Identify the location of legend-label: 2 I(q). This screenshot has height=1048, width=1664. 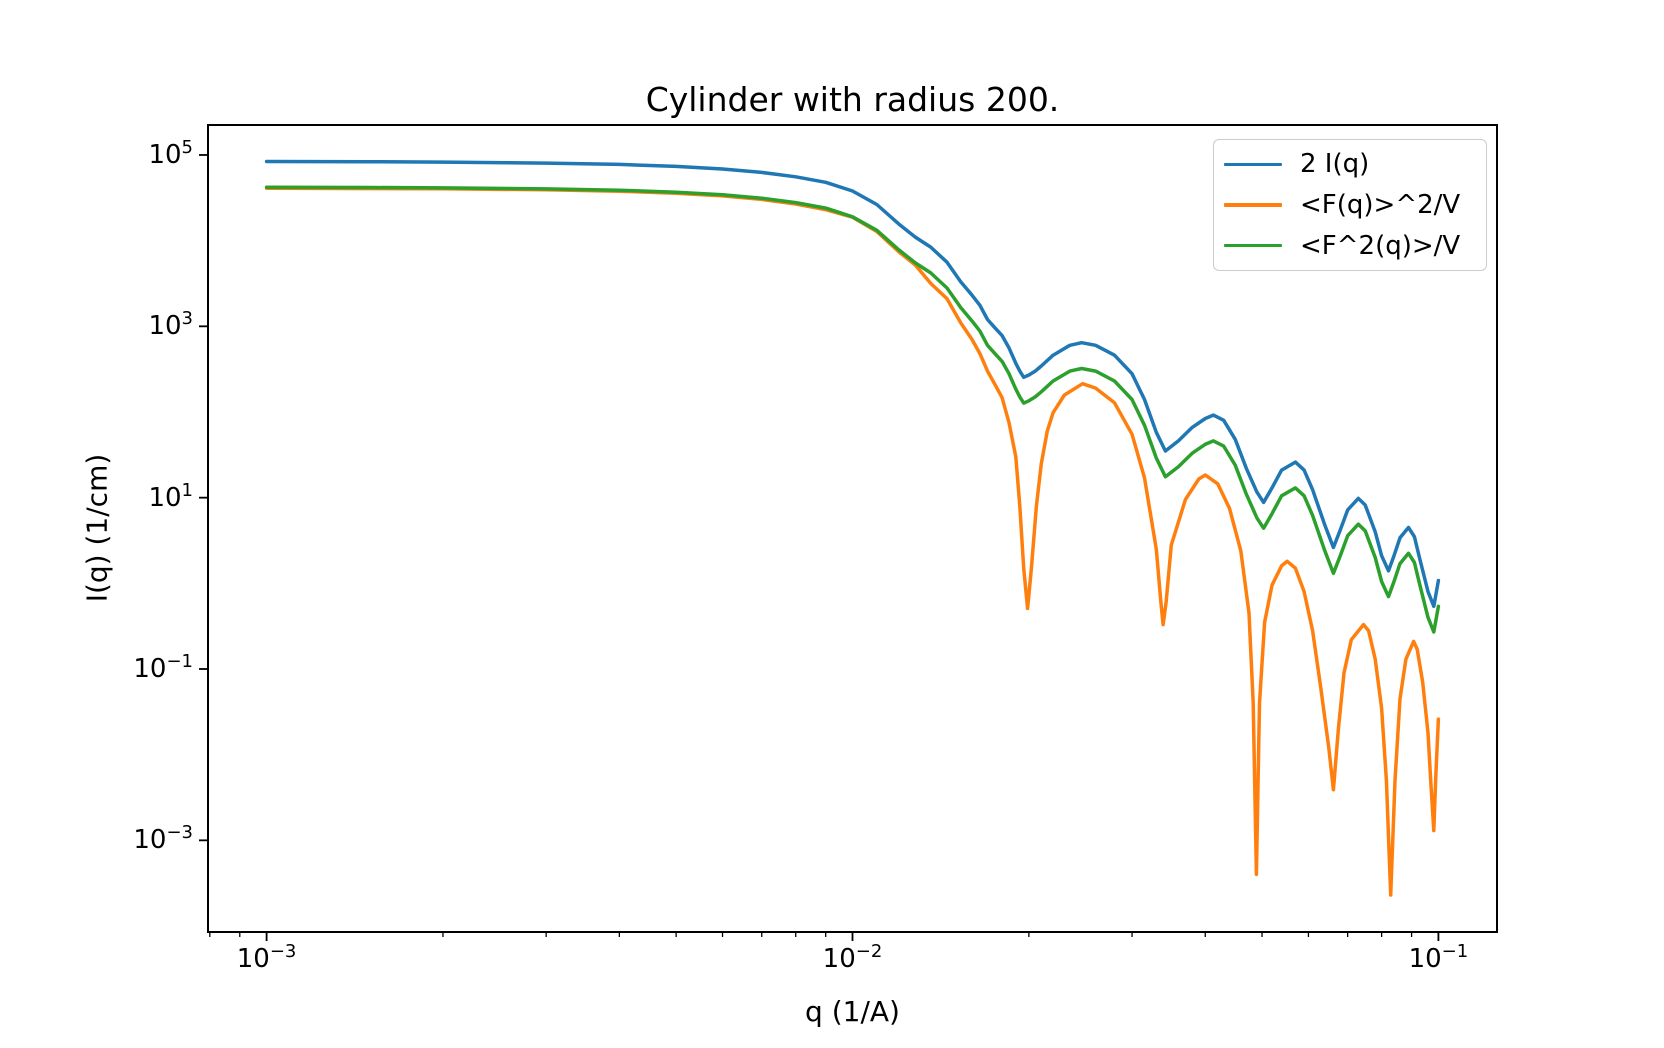
(1335, 164).